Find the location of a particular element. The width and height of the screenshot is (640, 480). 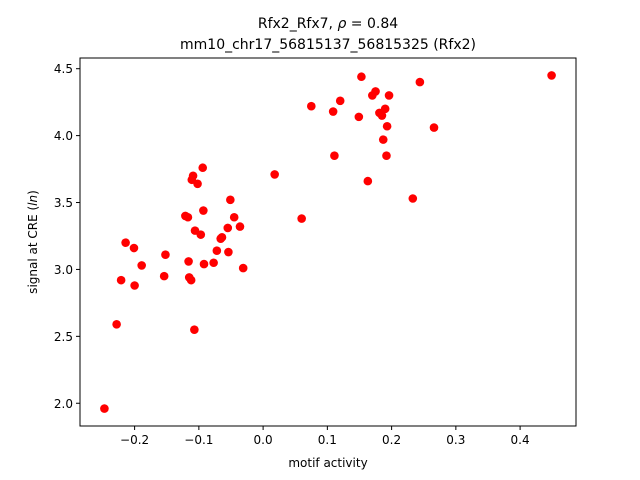

x-tick-label: 0.0 is located at coordinates (263, 440).